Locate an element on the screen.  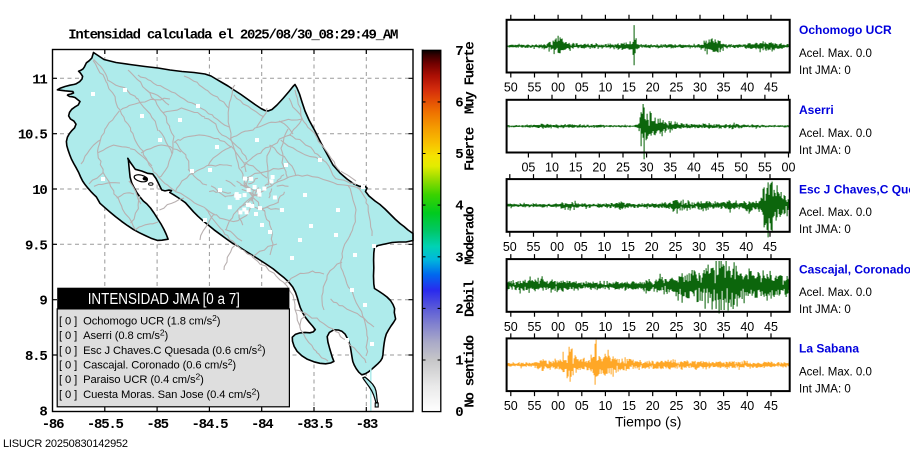
svg-text: 0 is located at coordinates (459, 413).